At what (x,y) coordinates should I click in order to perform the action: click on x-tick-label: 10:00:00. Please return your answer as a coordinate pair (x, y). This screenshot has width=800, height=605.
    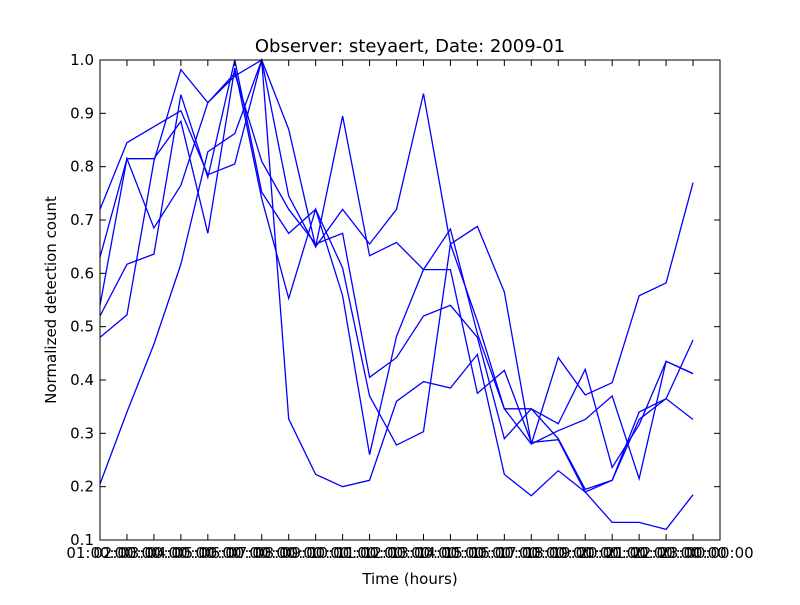
    Looking at the image, I should click on (342, 553).